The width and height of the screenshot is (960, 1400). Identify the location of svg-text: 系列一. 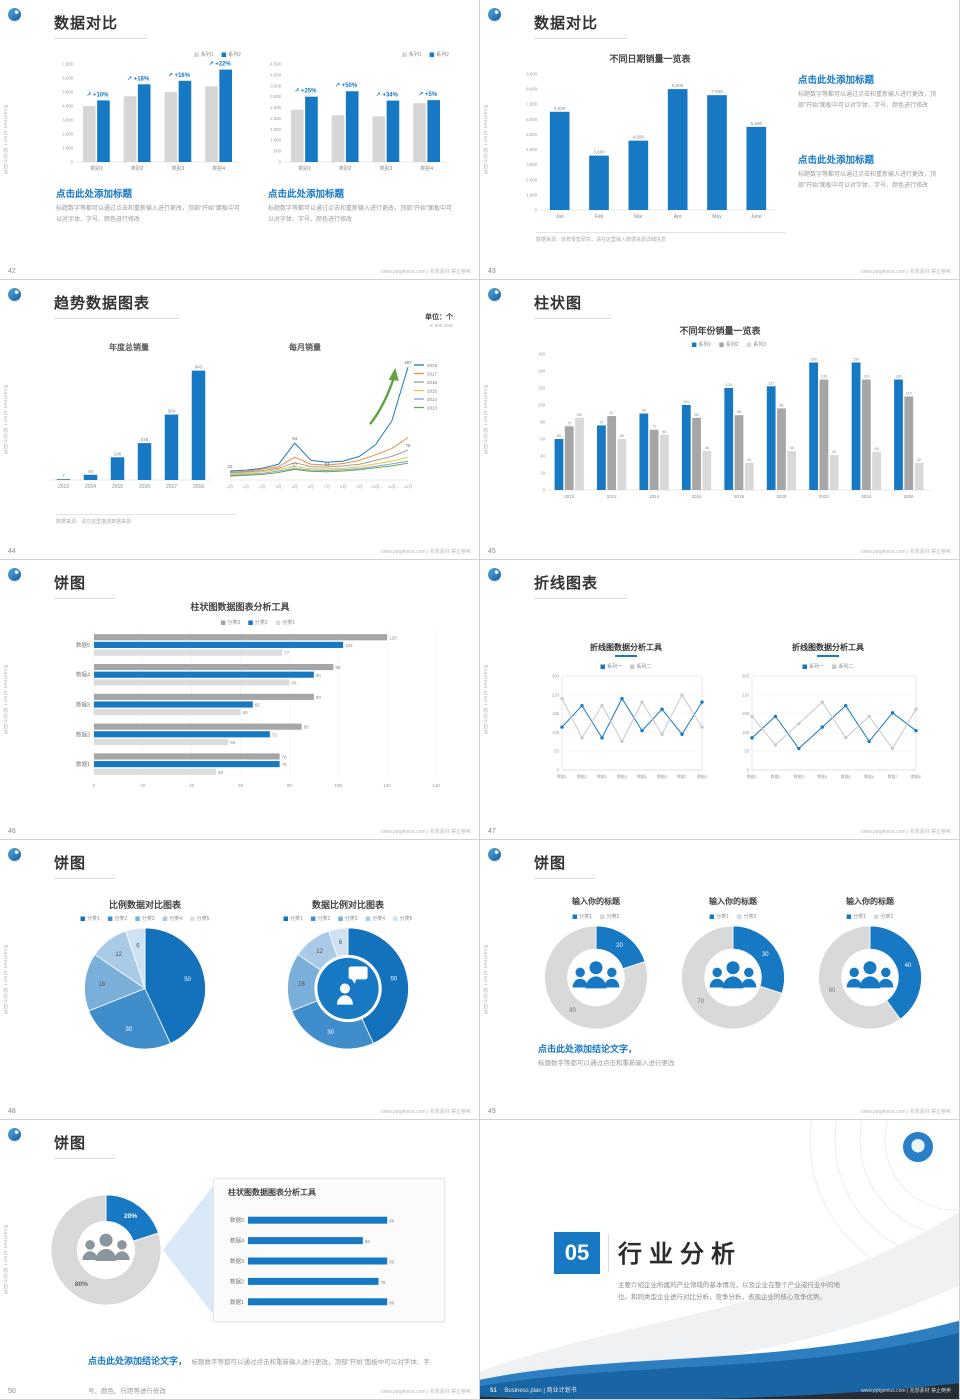
(816, 666).